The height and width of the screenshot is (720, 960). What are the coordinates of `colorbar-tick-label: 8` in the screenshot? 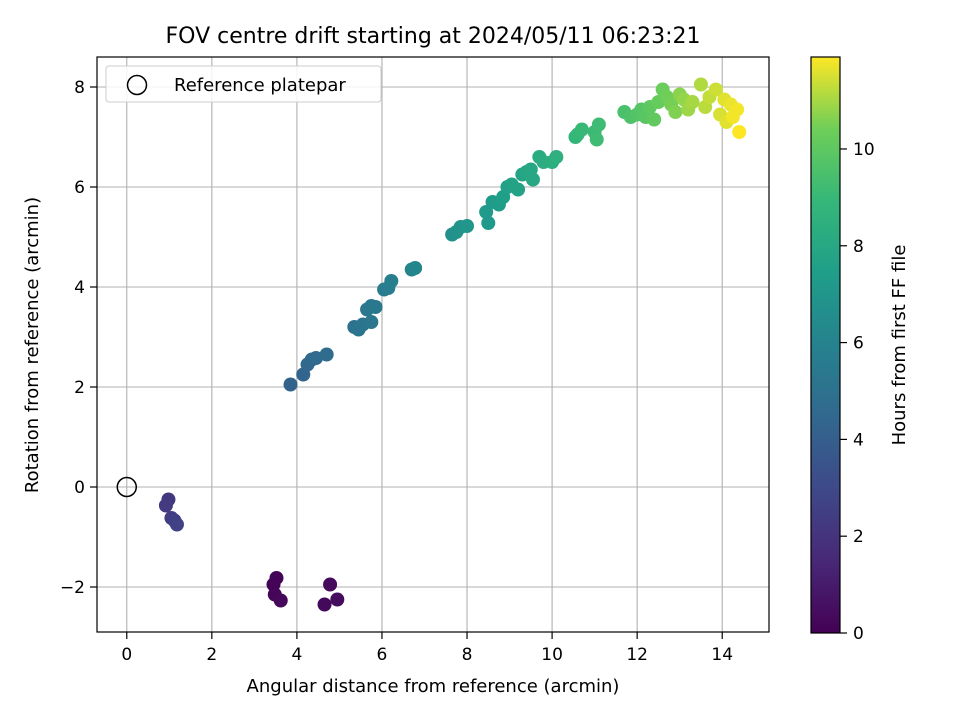 It's located at (858, 247).